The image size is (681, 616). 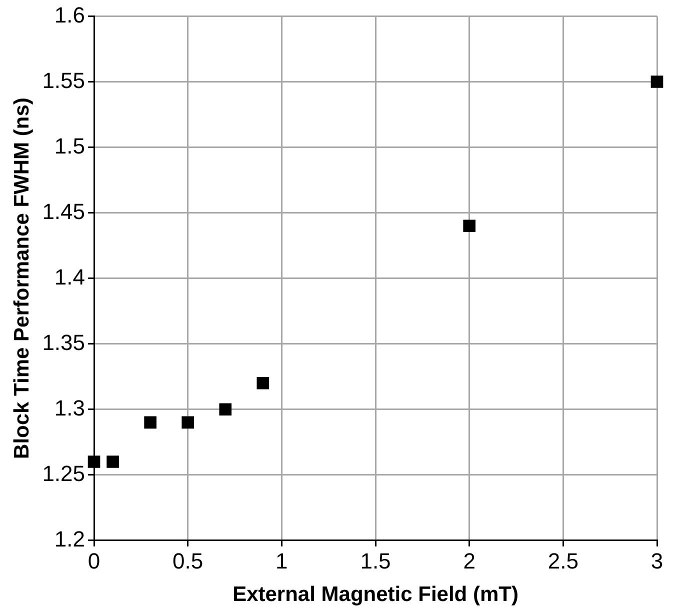 I want to click on y-axis-title: Block Time Performance FWHM (ns), so click(x=22, y=278).